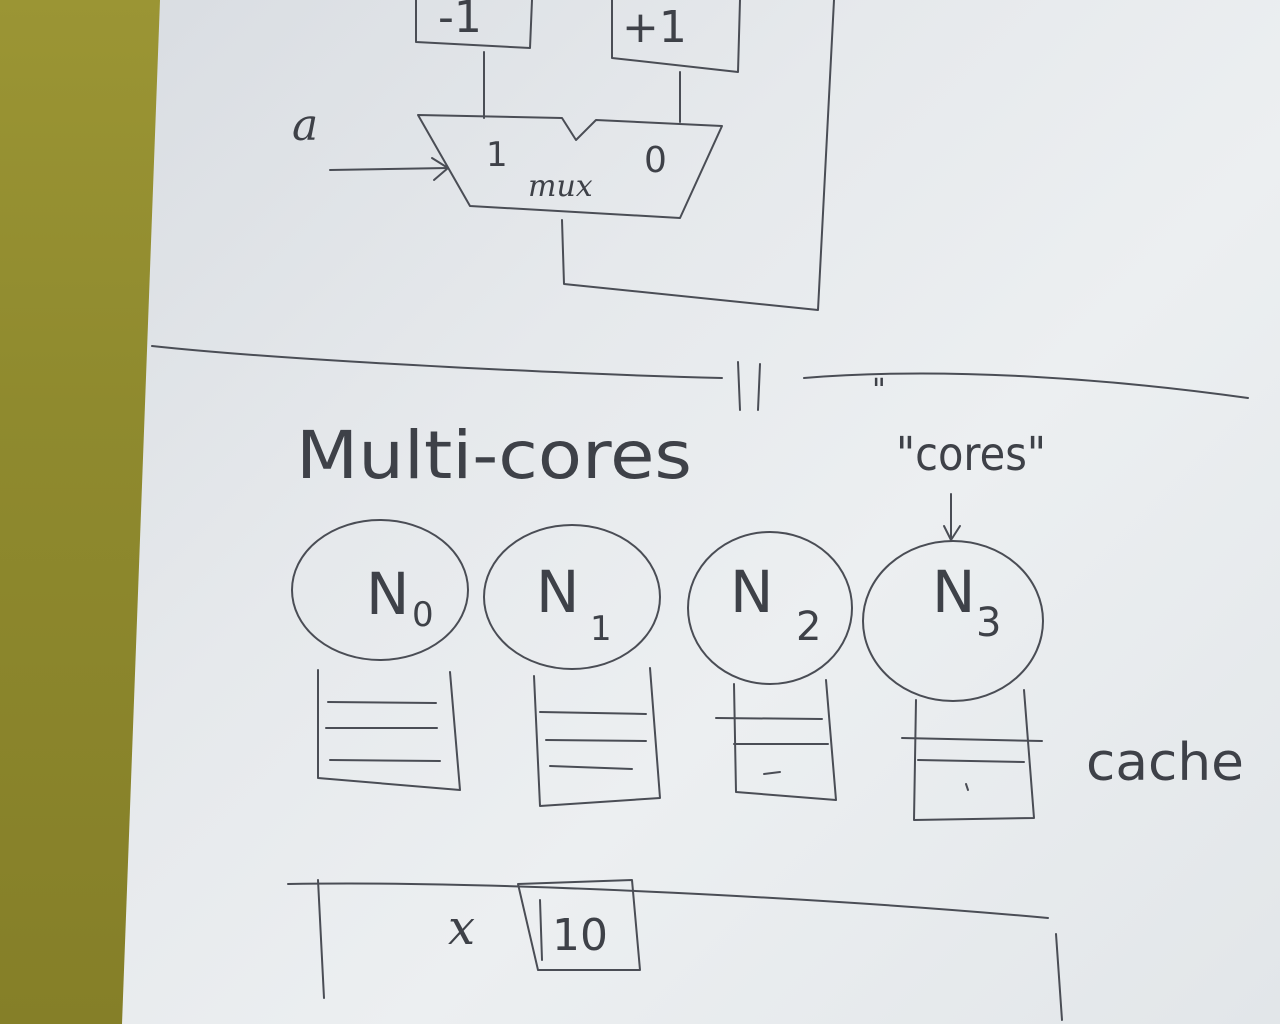  I want to click on core-label-0: N 0, so click(400, 597).